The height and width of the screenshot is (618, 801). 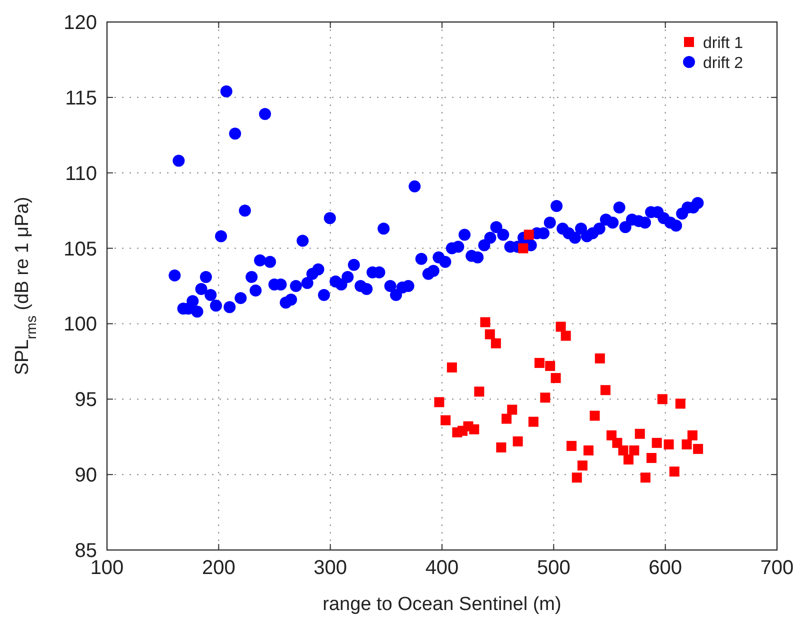 I want to click on y-tick-label: 120, so click(x=80, y=23).